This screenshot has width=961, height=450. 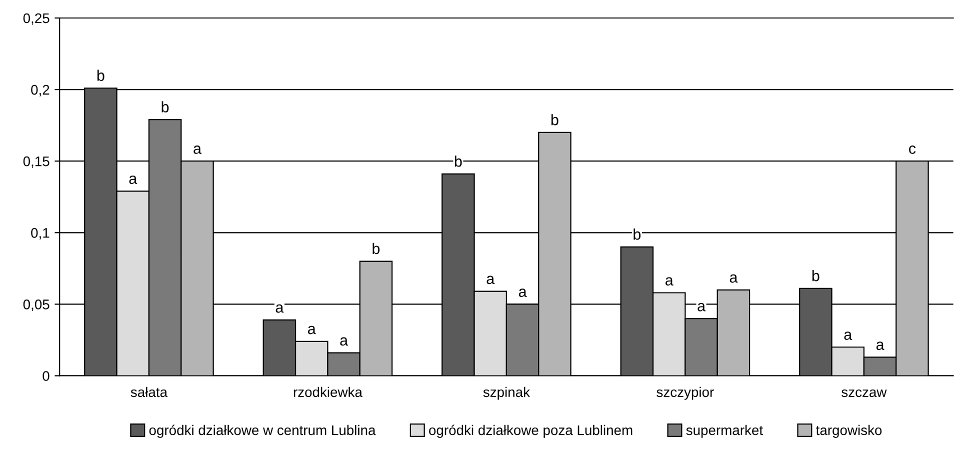 I want to click on y-tick-label: 0,15, so click(x=36, y=162).